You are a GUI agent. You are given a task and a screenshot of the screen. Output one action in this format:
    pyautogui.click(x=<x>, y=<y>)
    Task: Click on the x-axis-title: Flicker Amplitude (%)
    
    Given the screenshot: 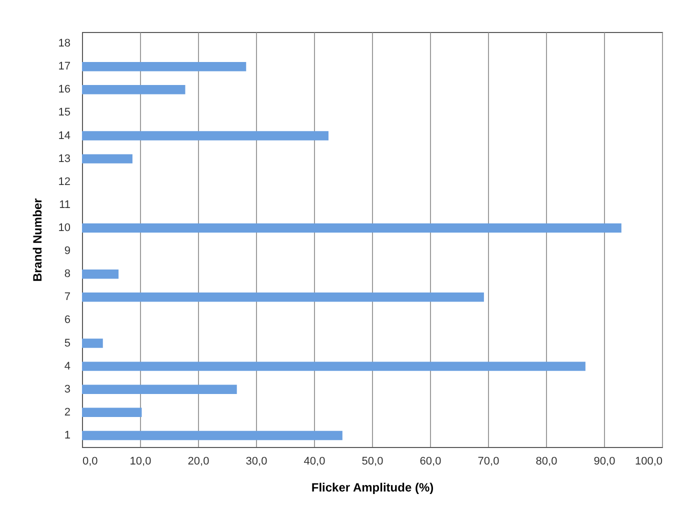 What is the action you would take?
    pyautogui.click(x=372, y=487)
    